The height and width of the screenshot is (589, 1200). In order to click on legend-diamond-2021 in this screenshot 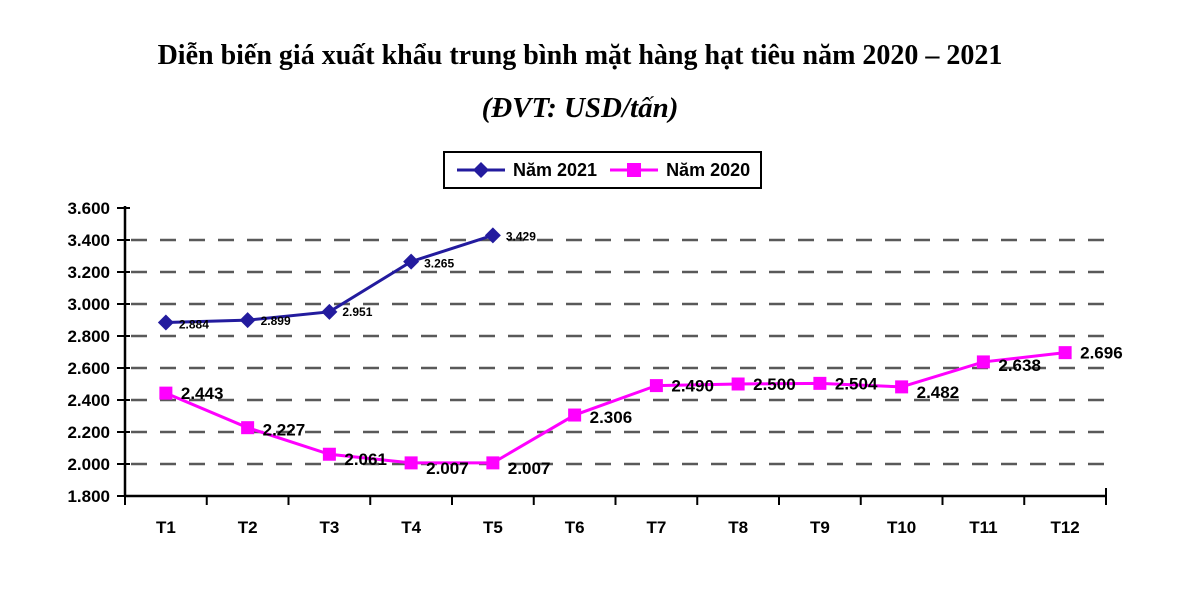, I will do `click(481, 170)`.